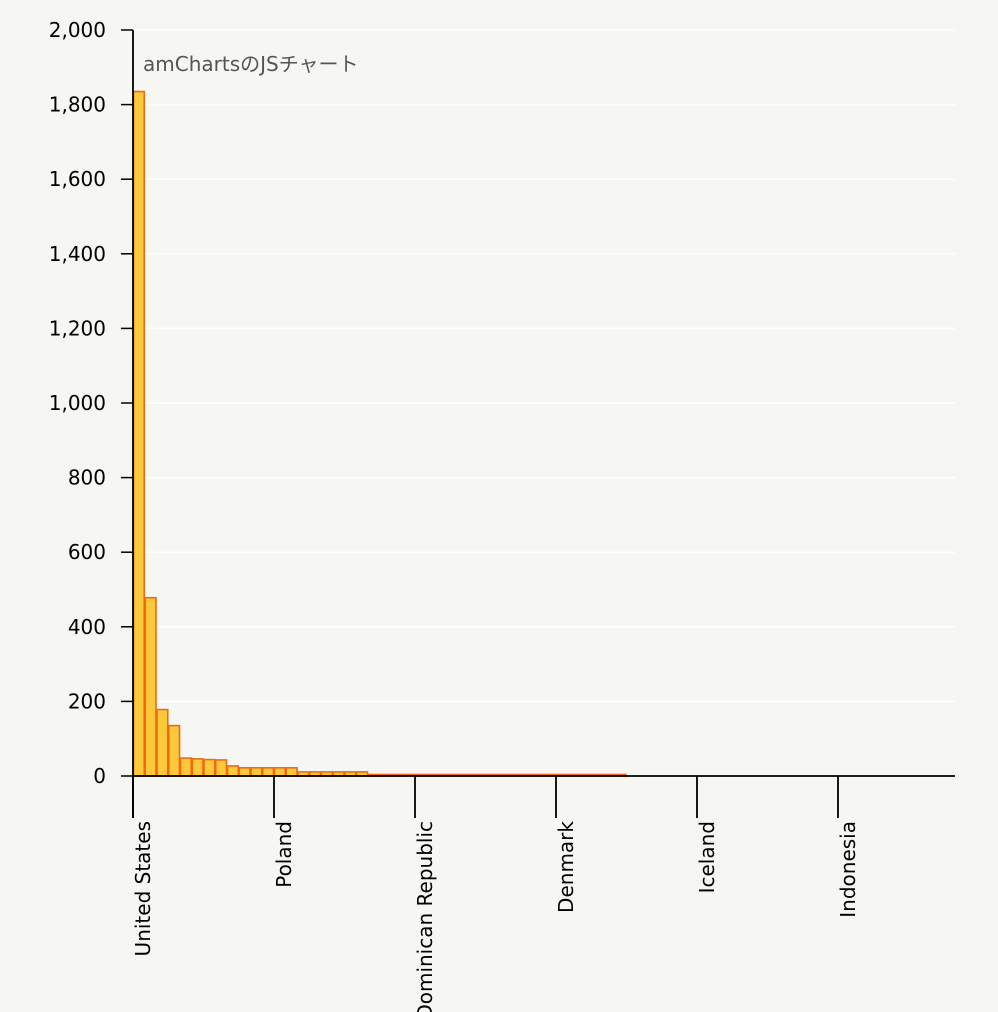  What do you see at coordinates (77, 105) in the screenshot?
I see `y-tick-label: 1,800` at bounding box center [77, 105].